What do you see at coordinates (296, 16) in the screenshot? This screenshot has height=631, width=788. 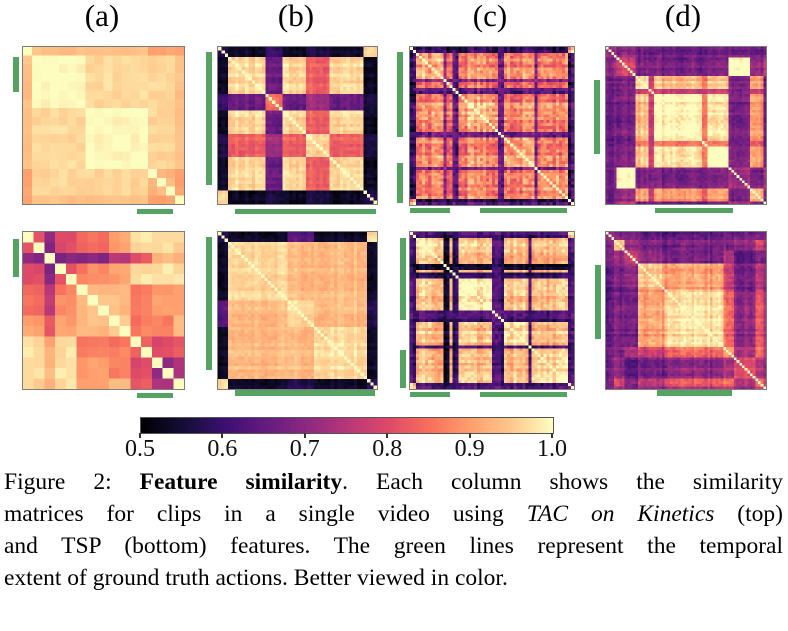 I see `column-label-b: (b)` at bounding box center [296, 16].